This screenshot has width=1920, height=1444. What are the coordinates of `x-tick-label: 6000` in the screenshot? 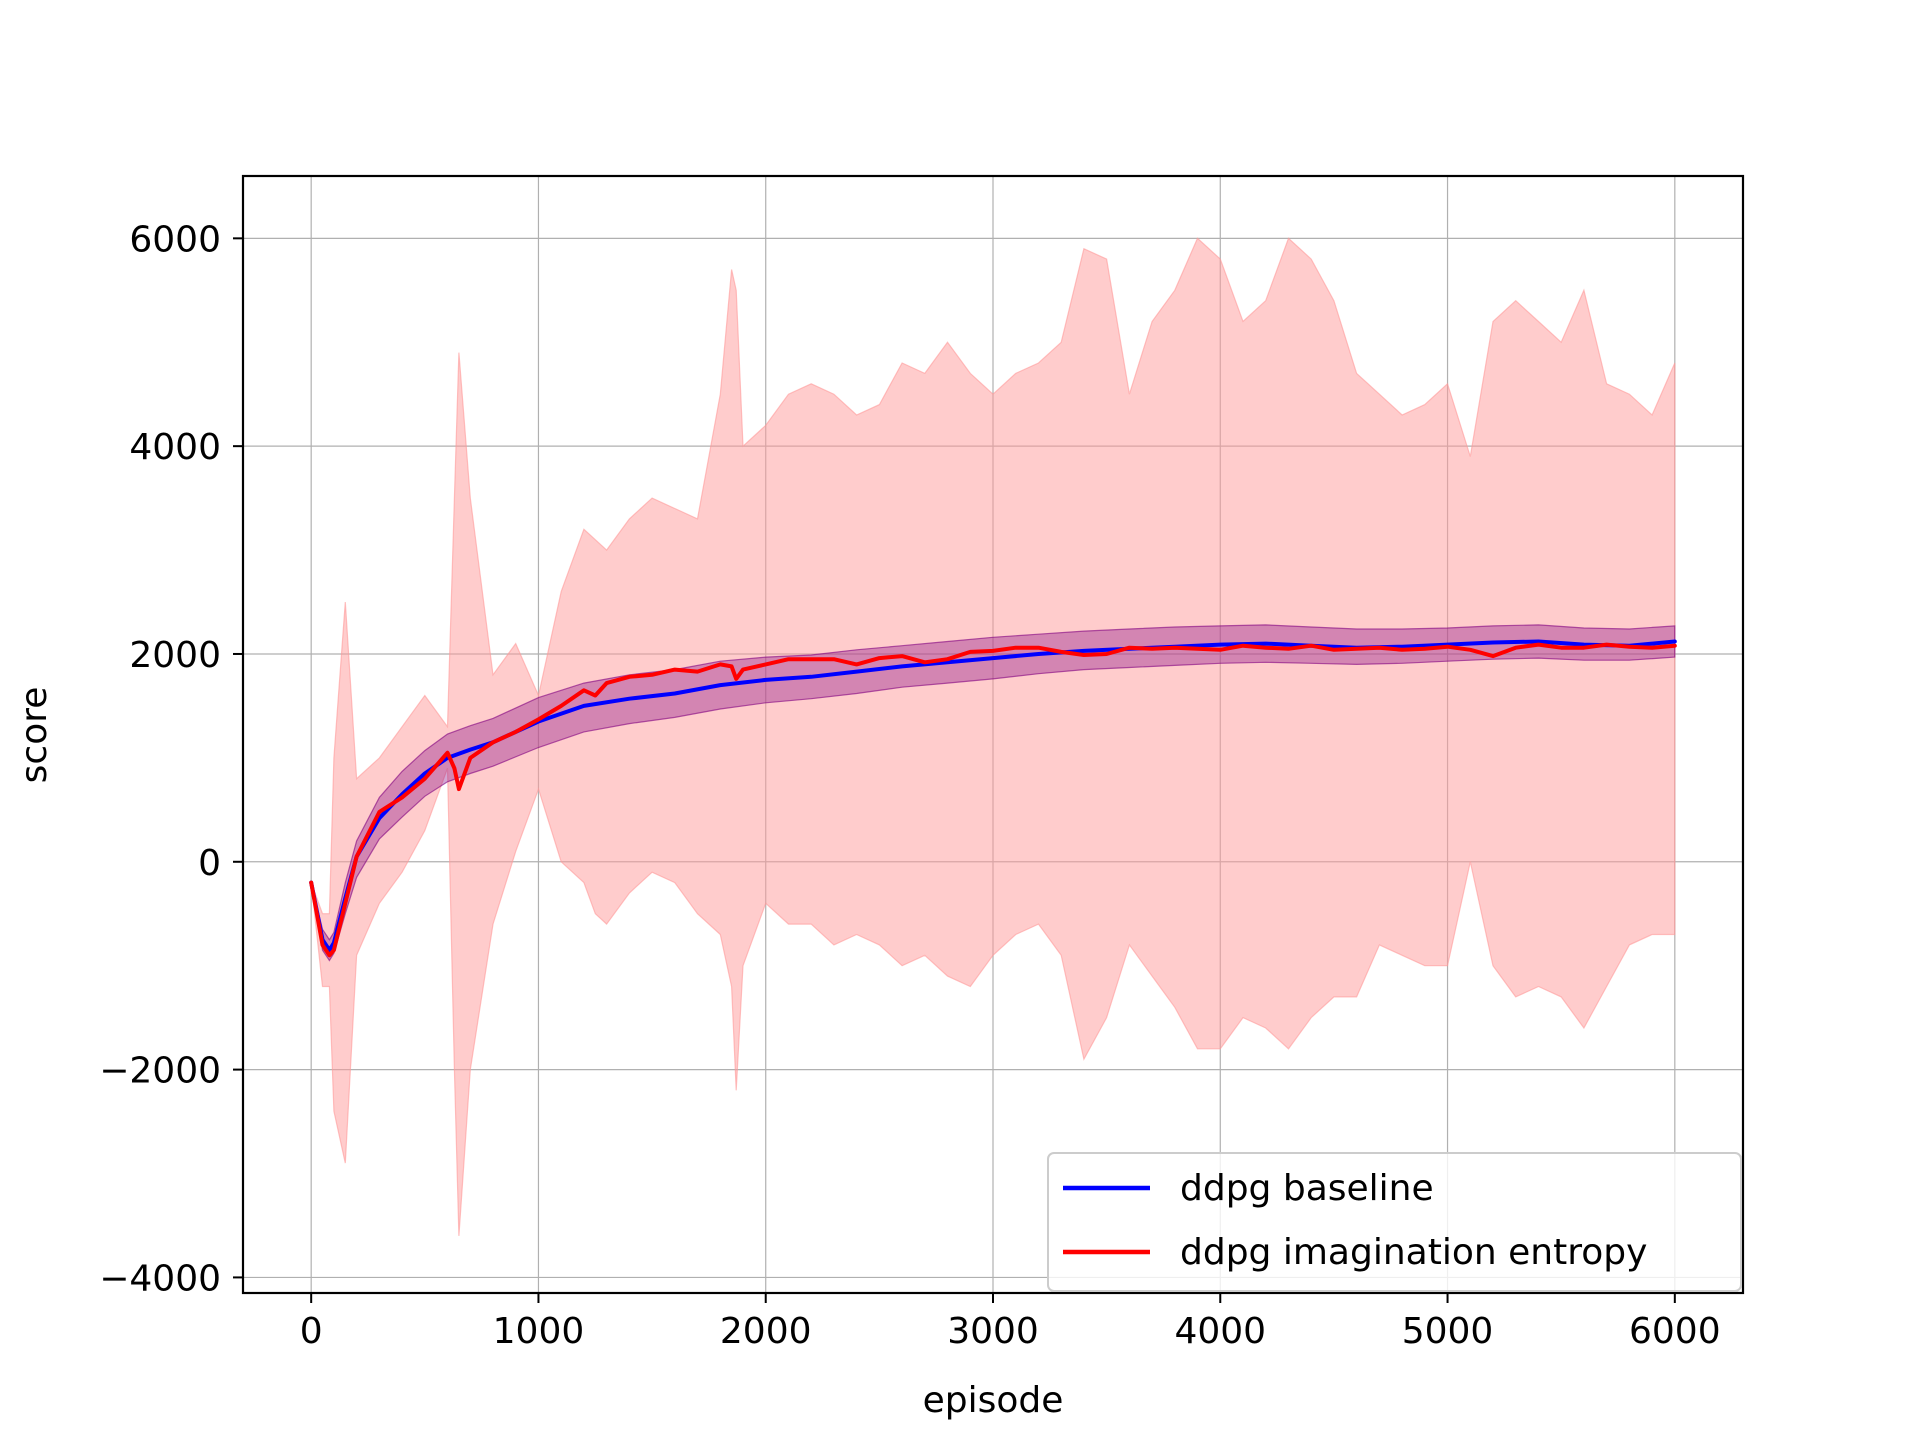 It's located at (1675, 1331).